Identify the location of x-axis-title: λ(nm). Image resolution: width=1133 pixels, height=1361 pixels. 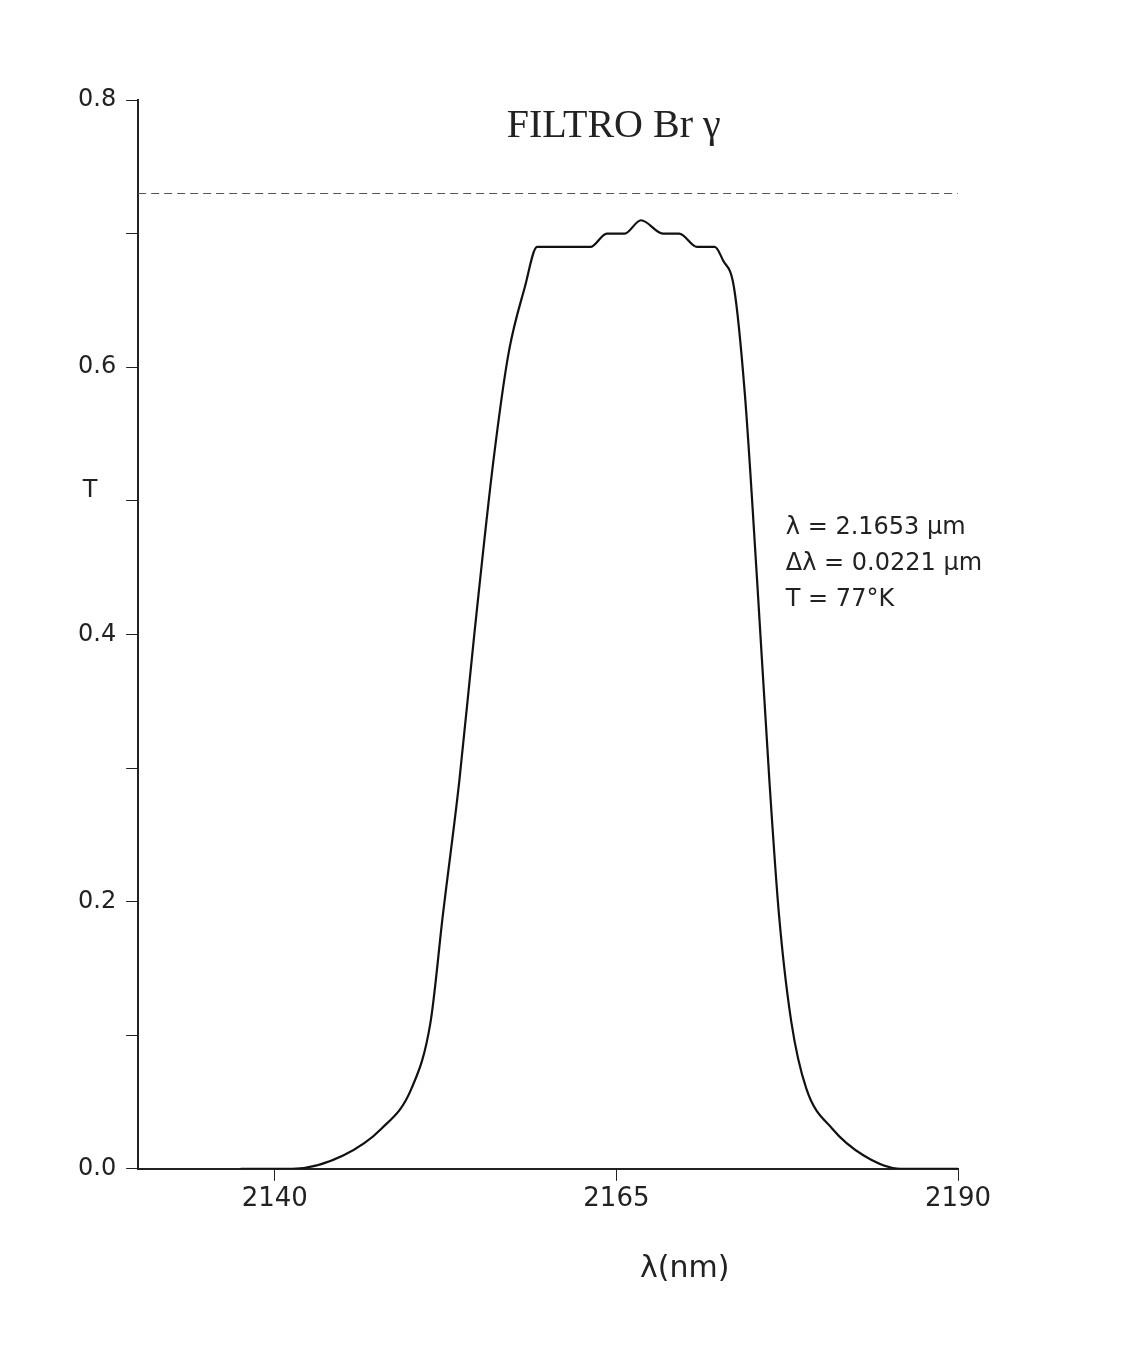
(685, 1266).